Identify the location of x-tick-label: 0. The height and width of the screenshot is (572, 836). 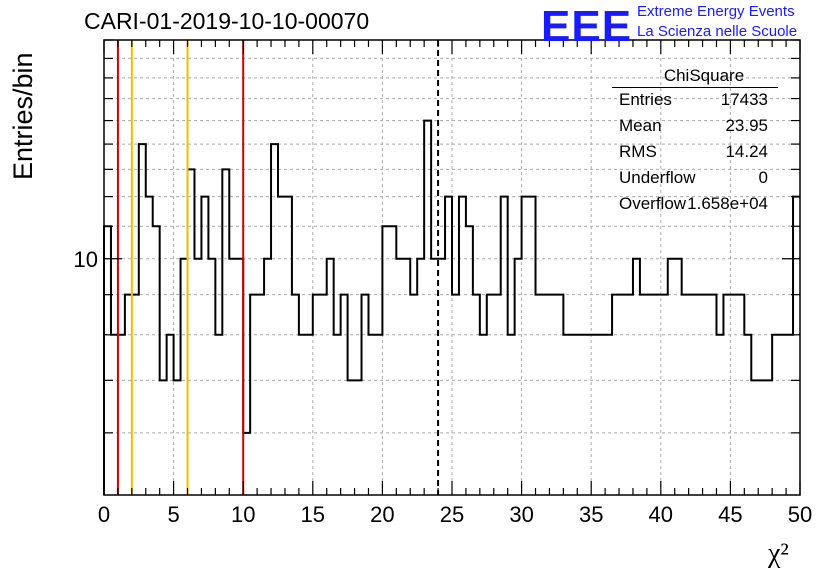
(104, 514).